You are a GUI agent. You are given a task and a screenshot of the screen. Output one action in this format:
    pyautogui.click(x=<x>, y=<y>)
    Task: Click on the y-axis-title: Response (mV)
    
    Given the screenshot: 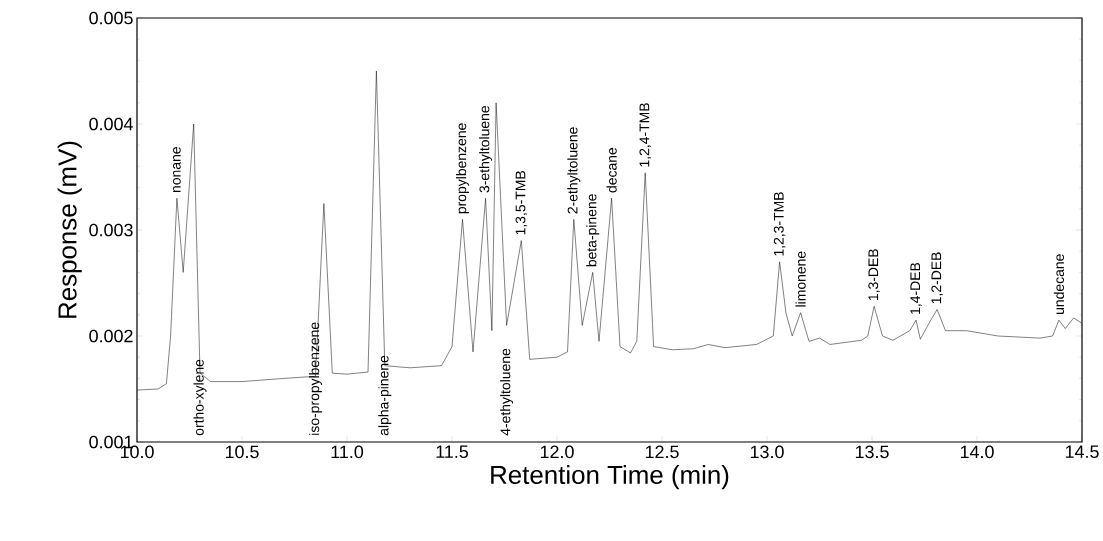 What is the action you would take?
    pyautogui.click(x=69, y=229)
    